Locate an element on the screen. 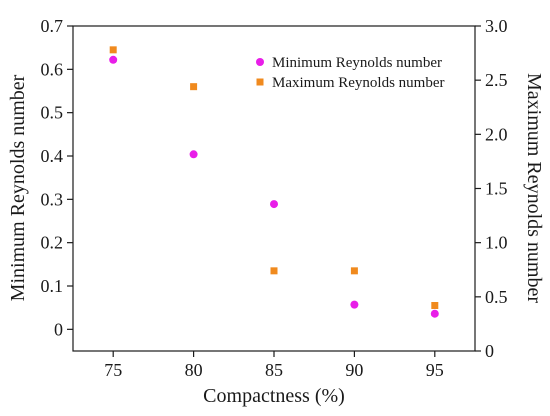 This screenshot has height=416, width=550. y2-tick-label: 3.0 is located at coordinates (496, 26).